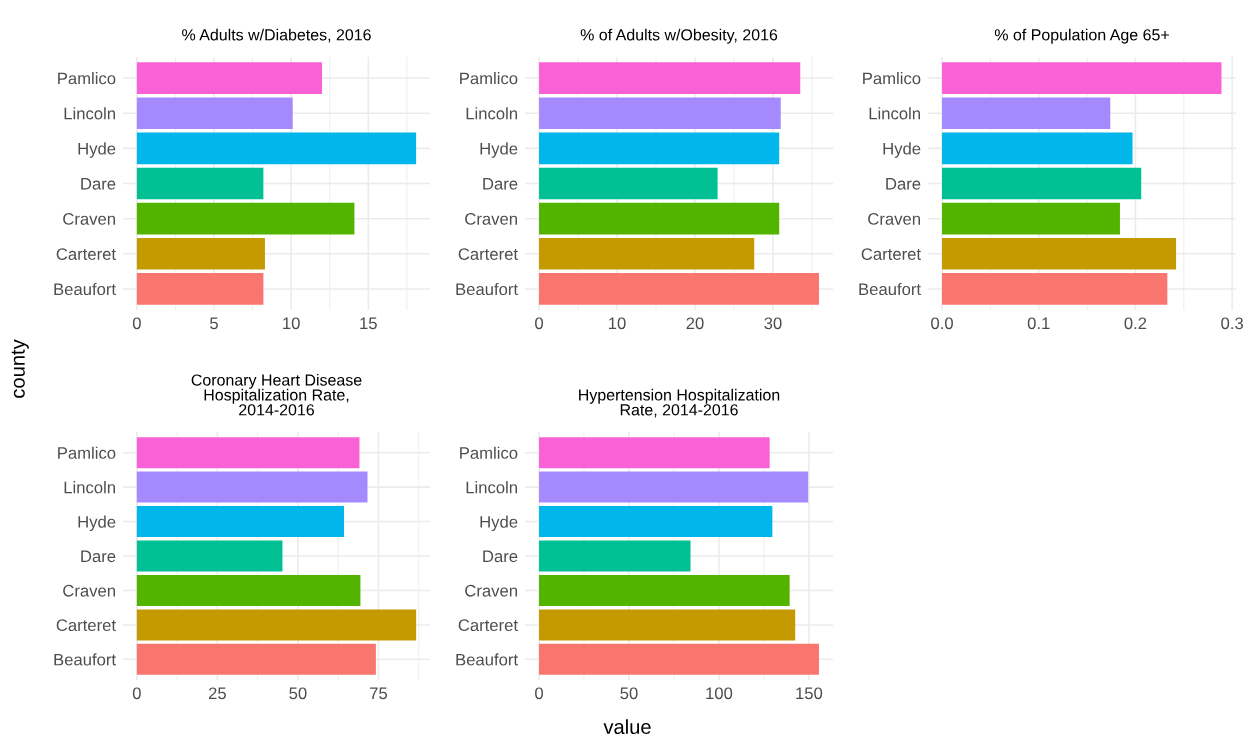  I want to click on x-tick-label: 25, so click(217, 693).